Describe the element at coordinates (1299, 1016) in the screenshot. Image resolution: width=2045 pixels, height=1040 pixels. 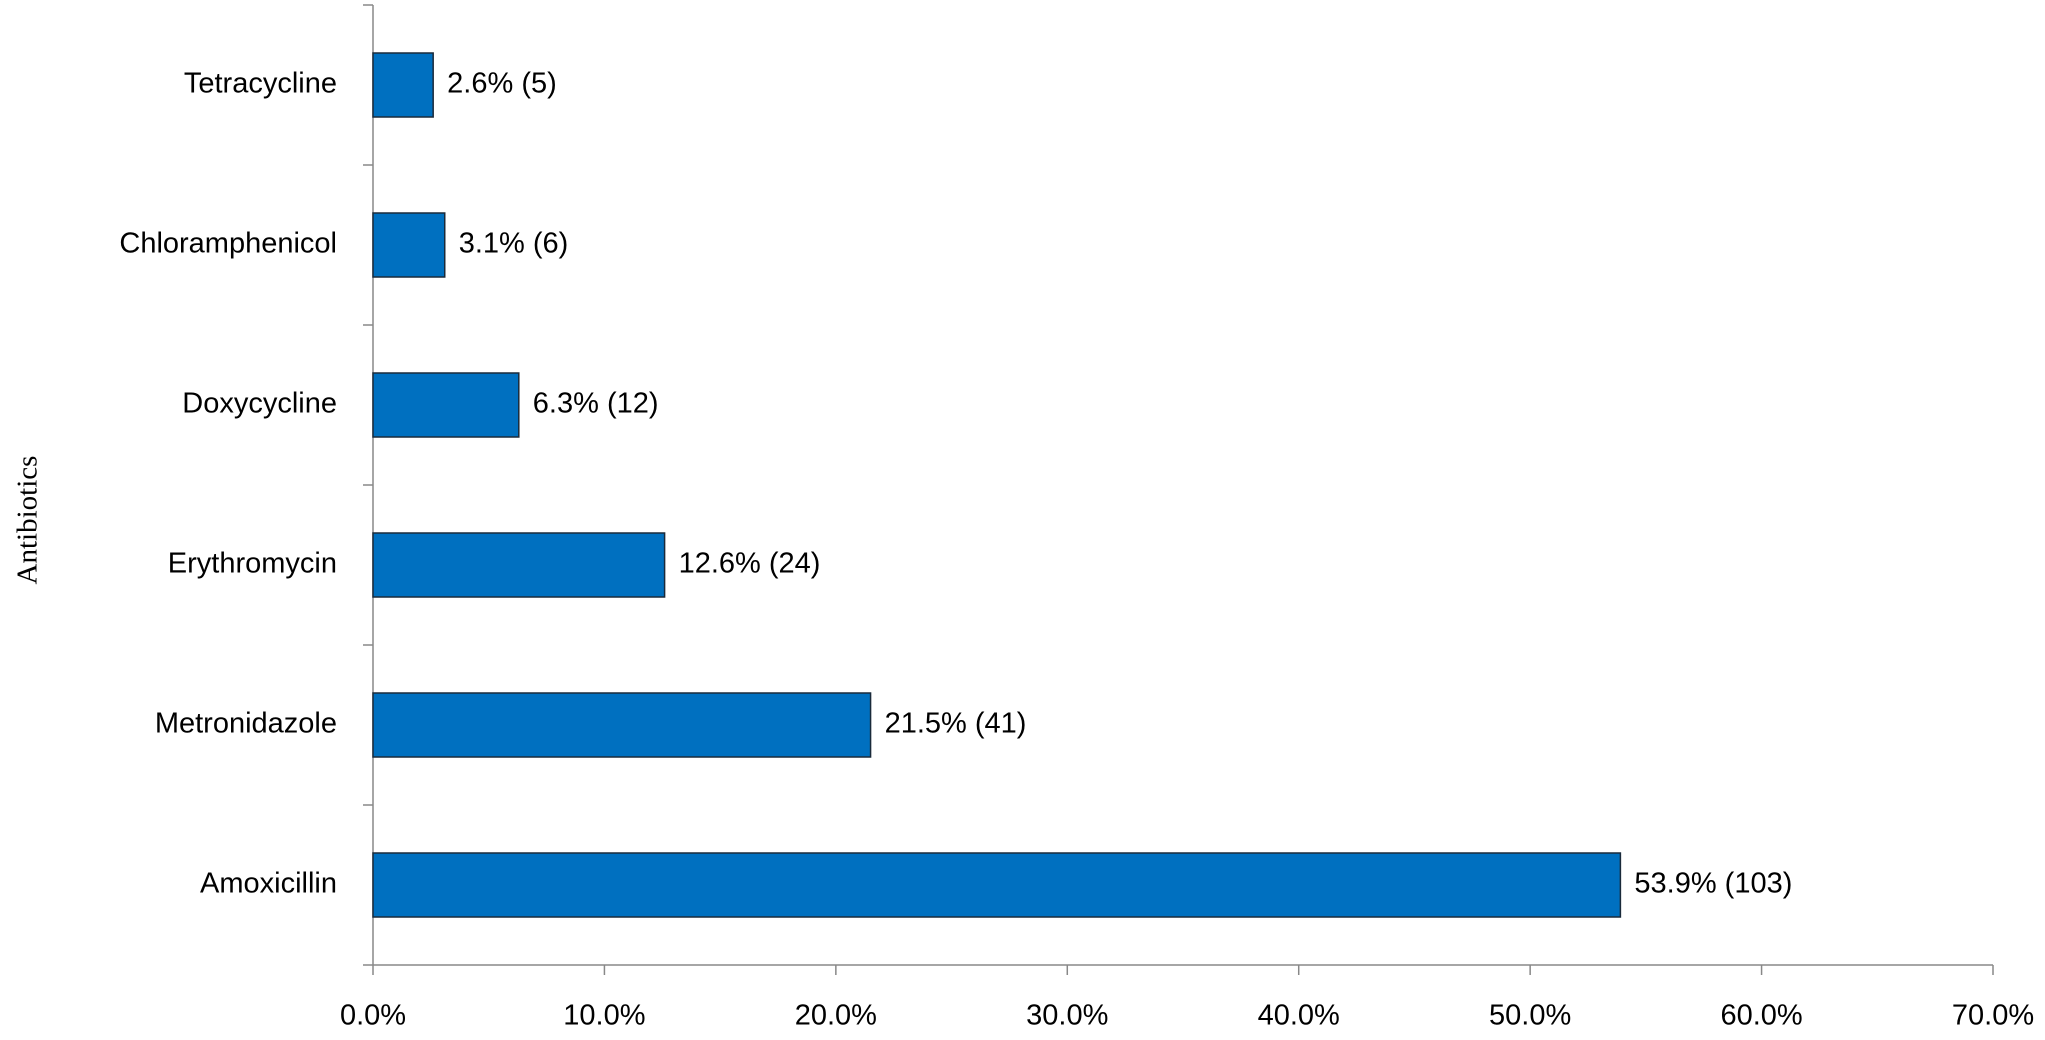
I see `x-tick-label: 40.0%` at that location.